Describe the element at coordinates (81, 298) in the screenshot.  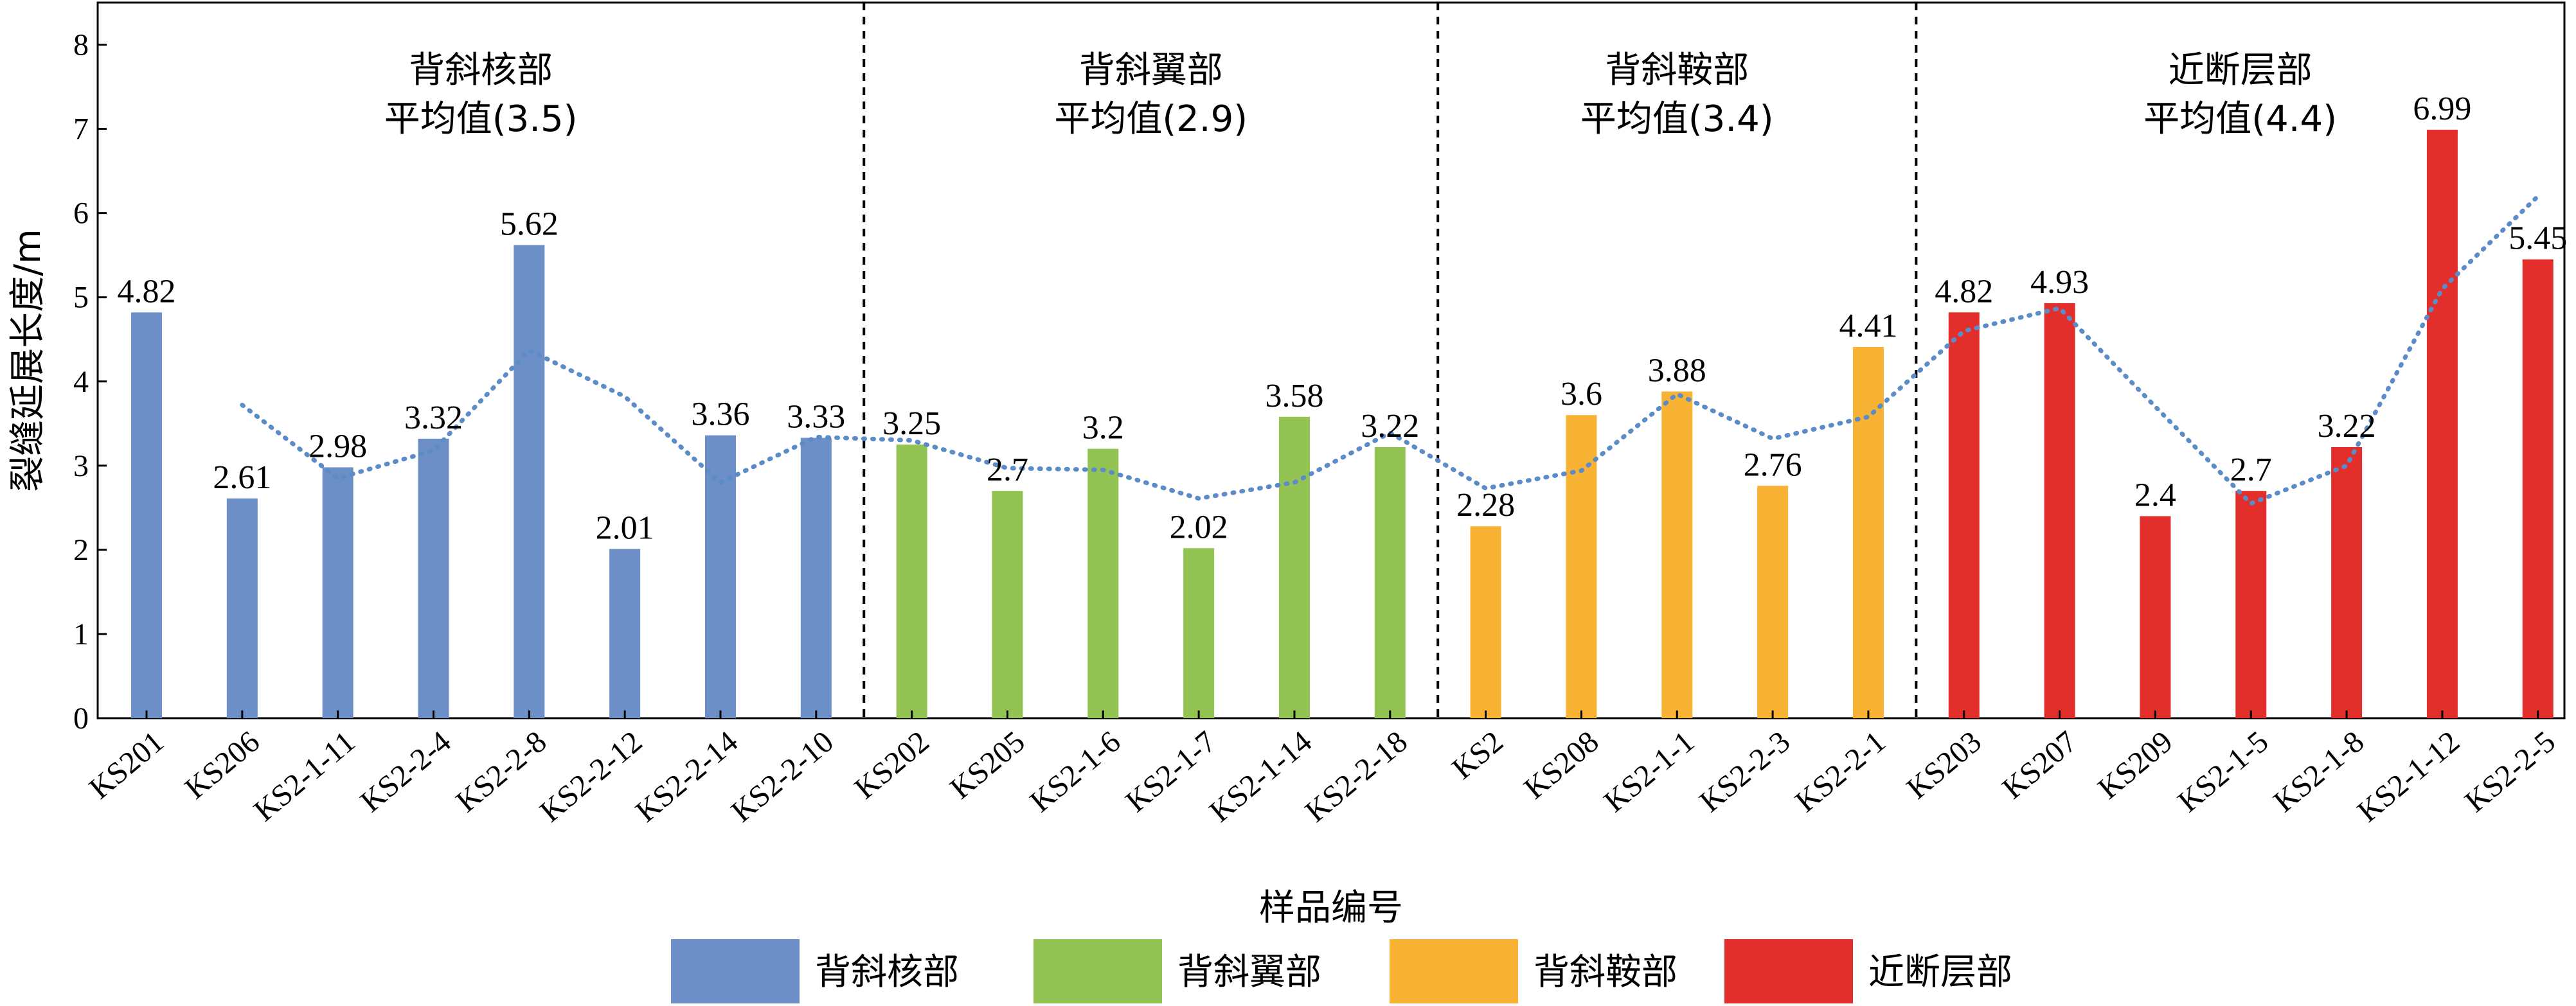
I see `y-tick-label: 5` at that location.